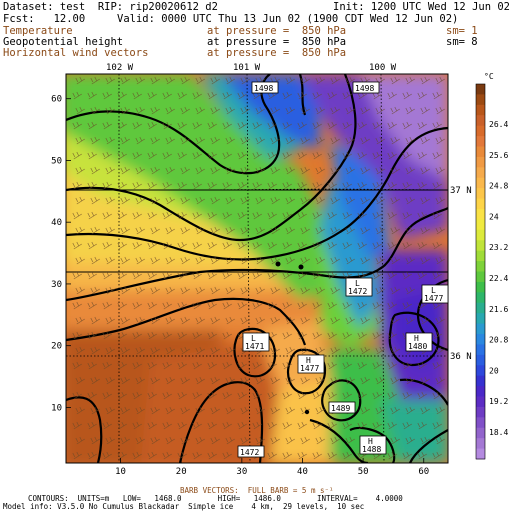  Describe the element at coordinates (272, 467) in the screenshot. I see `x-axis: 10 20 30 40 50 60` at that location.